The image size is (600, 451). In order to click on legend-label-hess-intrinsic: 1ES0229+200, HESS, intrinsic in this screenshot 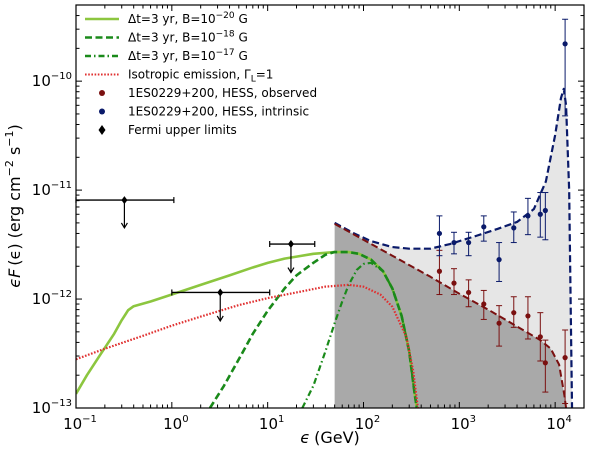, I will do `click(218, 112)`.